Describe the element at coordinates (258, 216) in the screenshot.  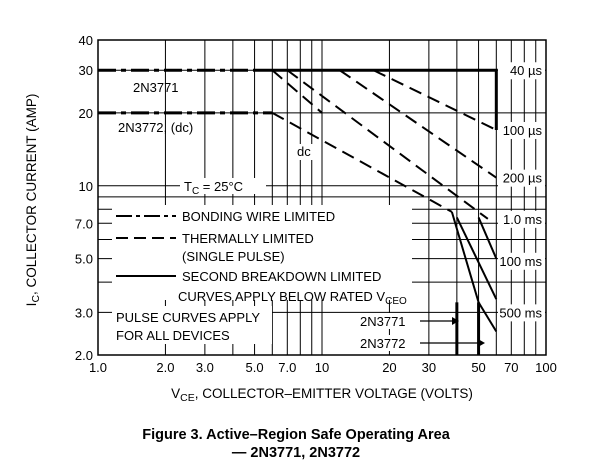
I see `legend-label-bonding: BONDING WIRE LIMITED` at that location.